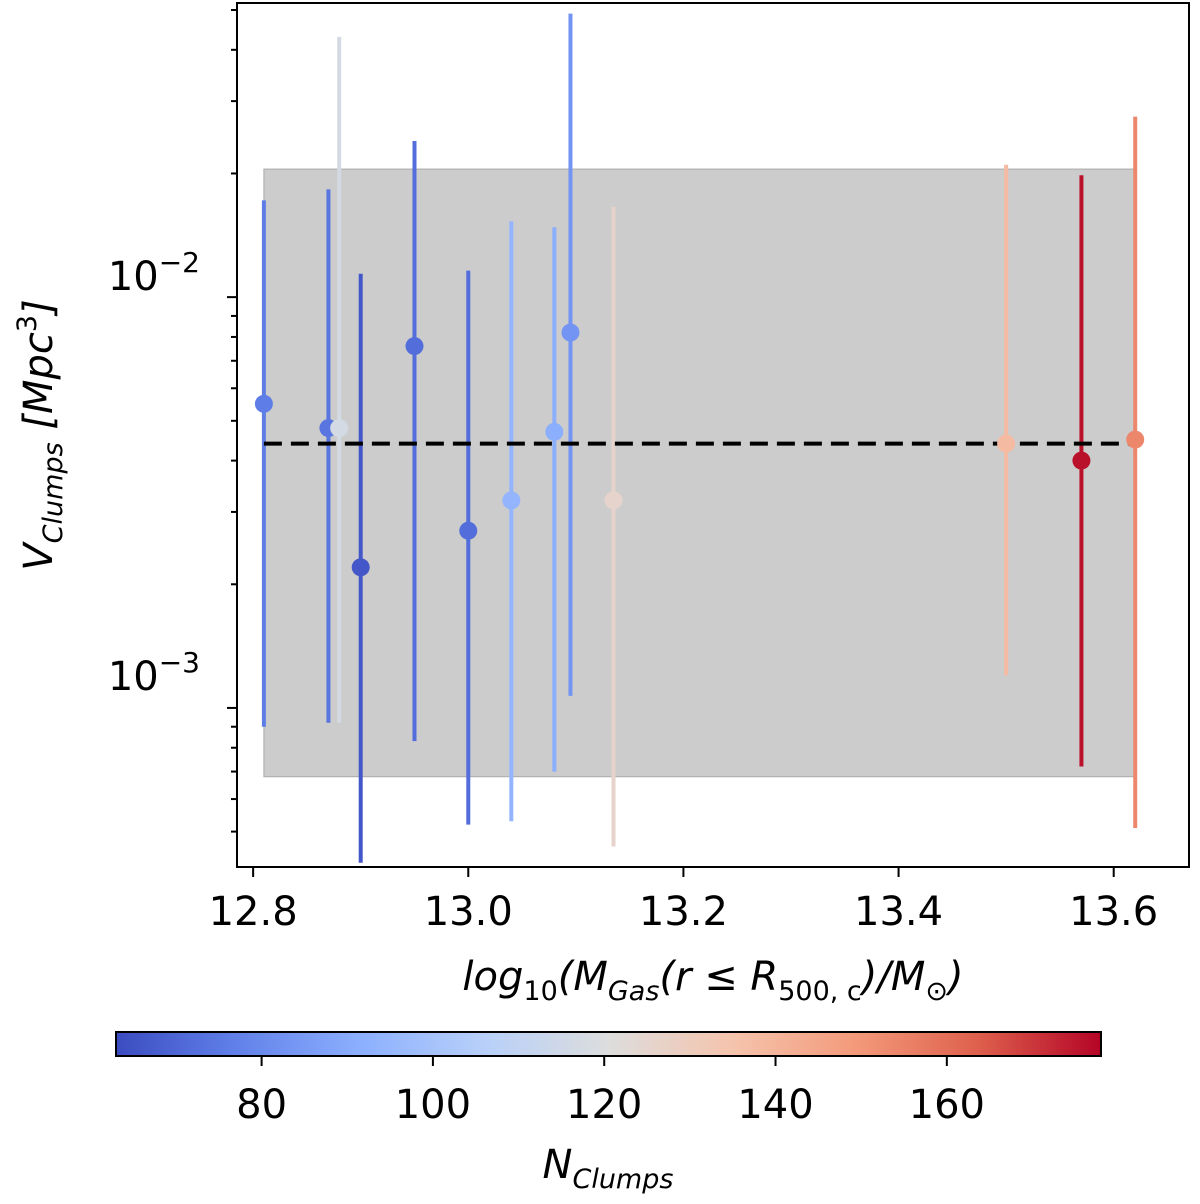 This screenshot has height=1204, width=1200. What do you see at coordinates (232, 420) in the screenshot?
I see `y-axis-ticks` at bounding box center [232, 420].